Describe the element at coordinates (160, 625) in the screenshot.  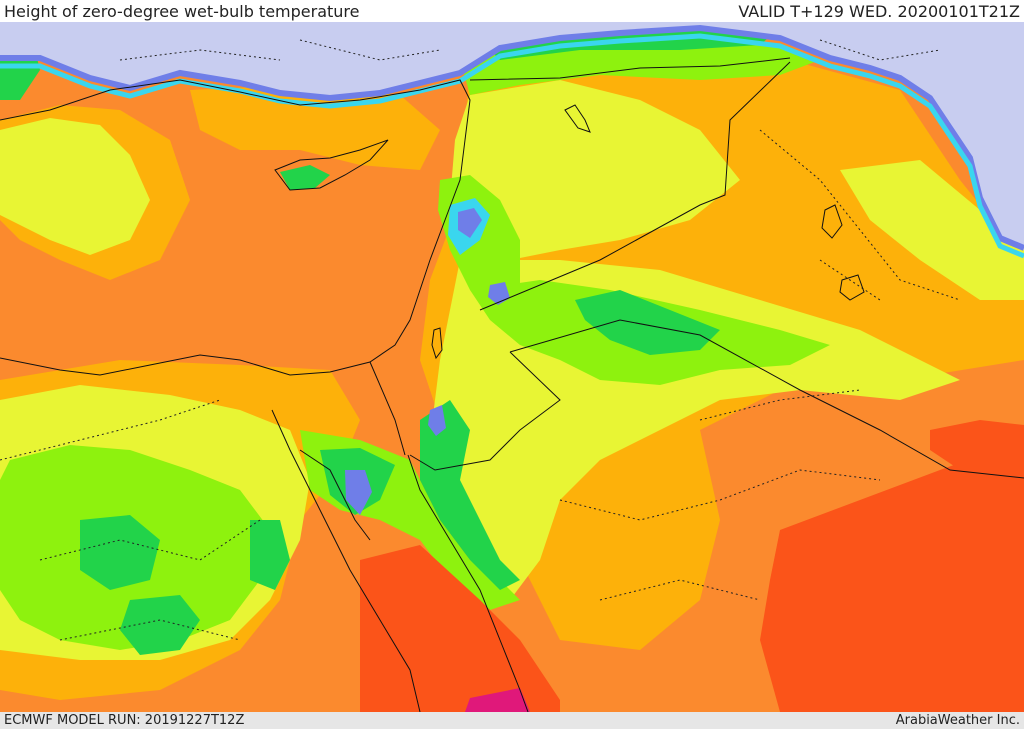
I see `field-lowmid-egypt-b` at that location.